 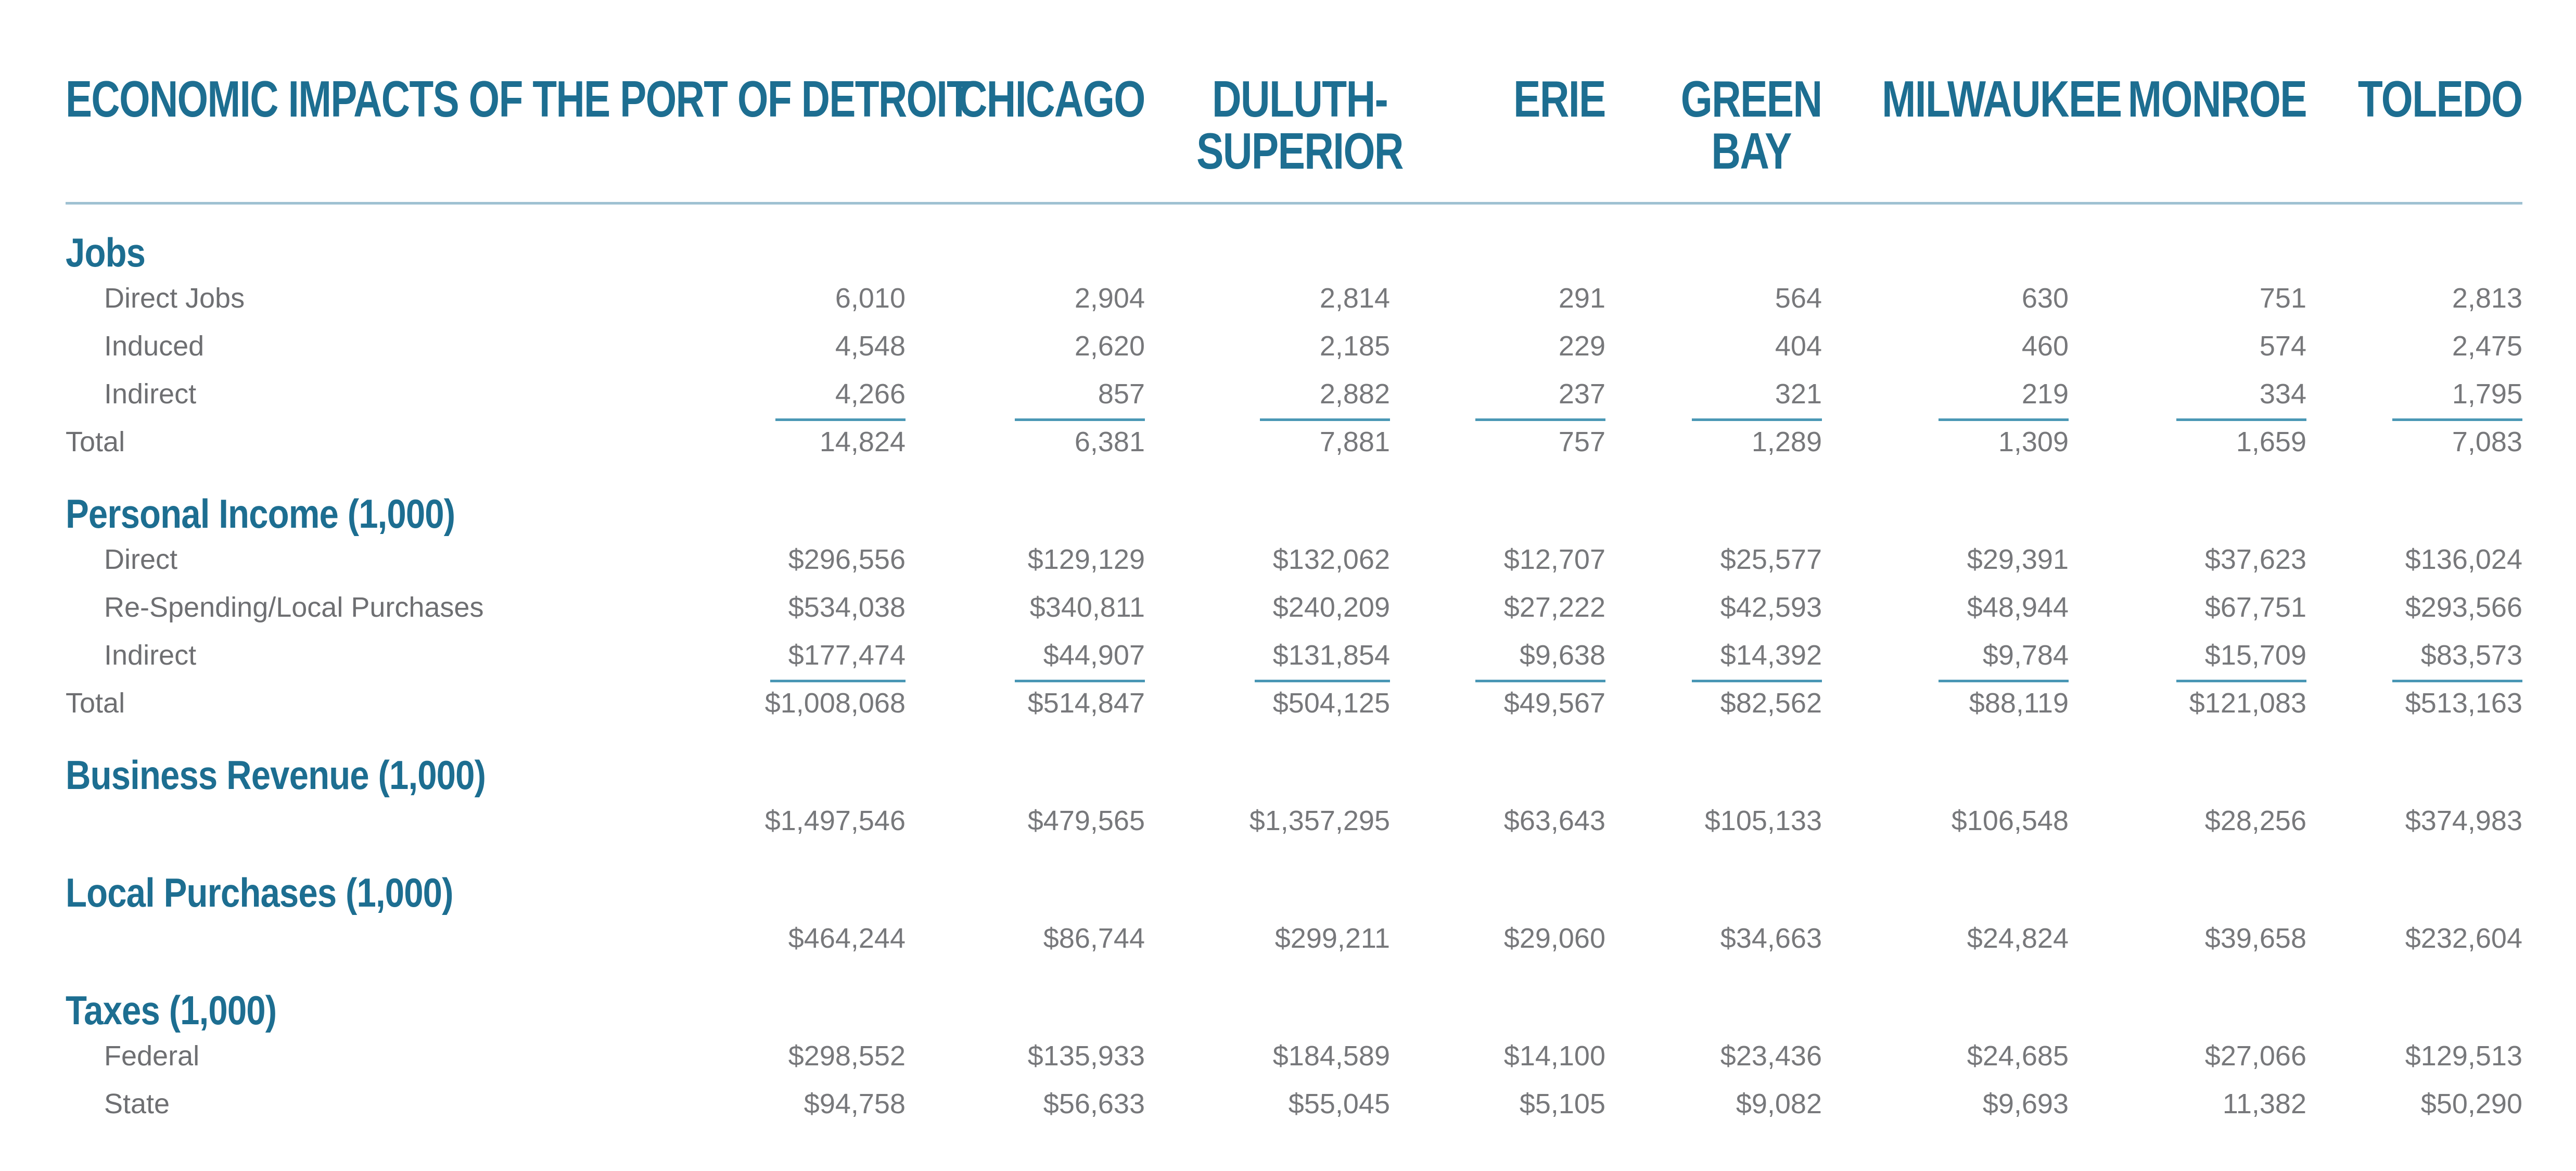 What do you see at coordinates (1771, 607) in the screenshot?
I see `value-cell: $42,593` at bounding box center [1771, 607].